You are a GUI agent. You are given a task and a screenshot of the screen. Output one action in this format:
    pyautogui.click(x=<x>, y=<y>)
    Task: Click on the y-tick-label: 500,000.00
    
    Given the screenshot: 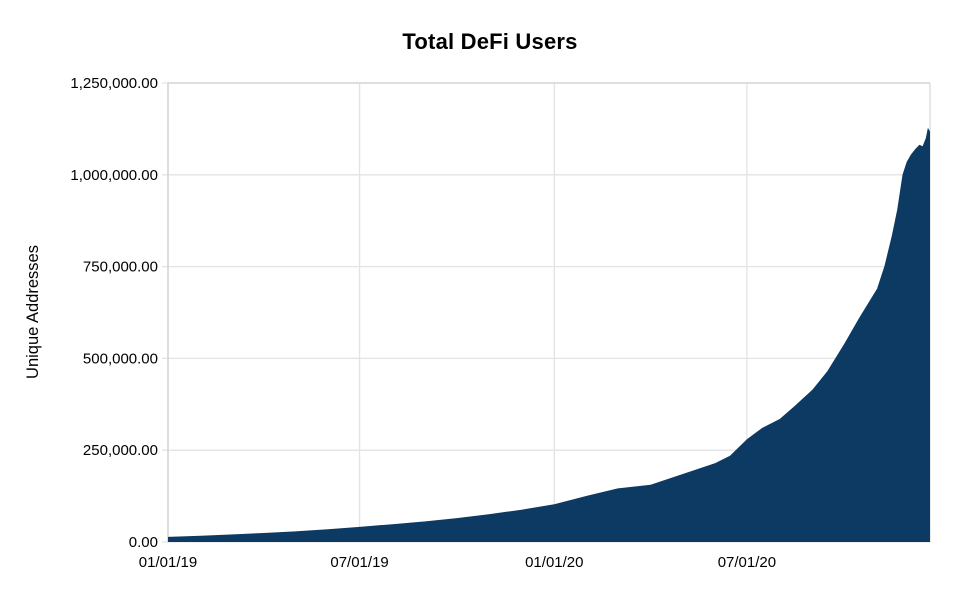 What is the action you would take?
    pyautogui.click(x=120, y=358)
    